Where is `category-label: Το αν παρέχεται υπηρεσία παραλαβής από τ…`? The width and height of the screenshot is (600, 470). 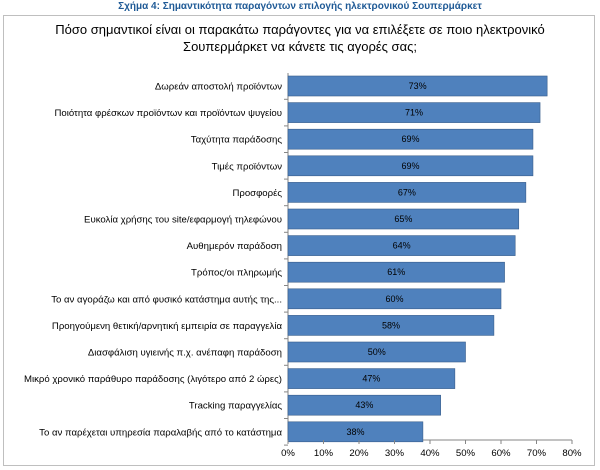
category-label: Το αν παρέχεται υπηρεσία παραλαβής από τ… is located at coordinates (160, 432).